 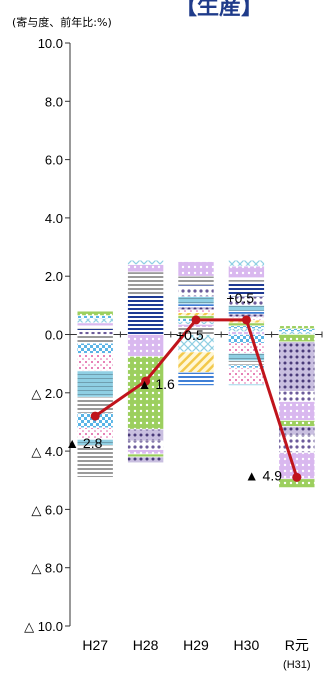 I want to click on y-tick-label: 10.0, so click(x=50, y=43).